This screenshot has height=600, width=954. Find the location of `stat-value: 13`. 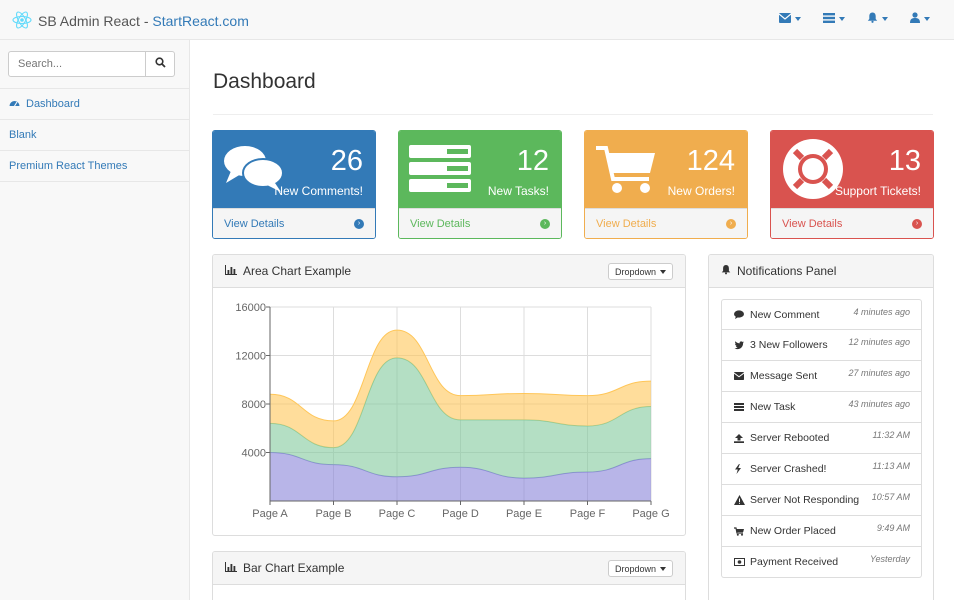

stat-value: 13 is located at coordinates (904, 161).